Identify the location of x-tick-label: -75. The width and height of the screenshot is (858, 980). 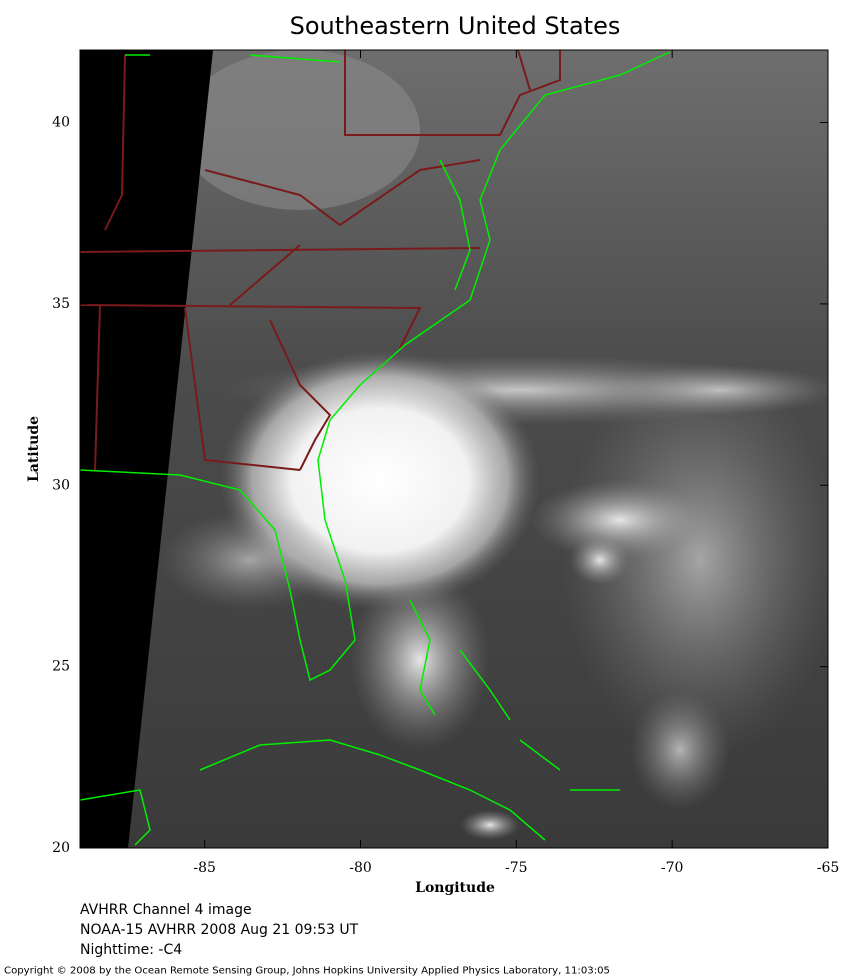
(516, 868).